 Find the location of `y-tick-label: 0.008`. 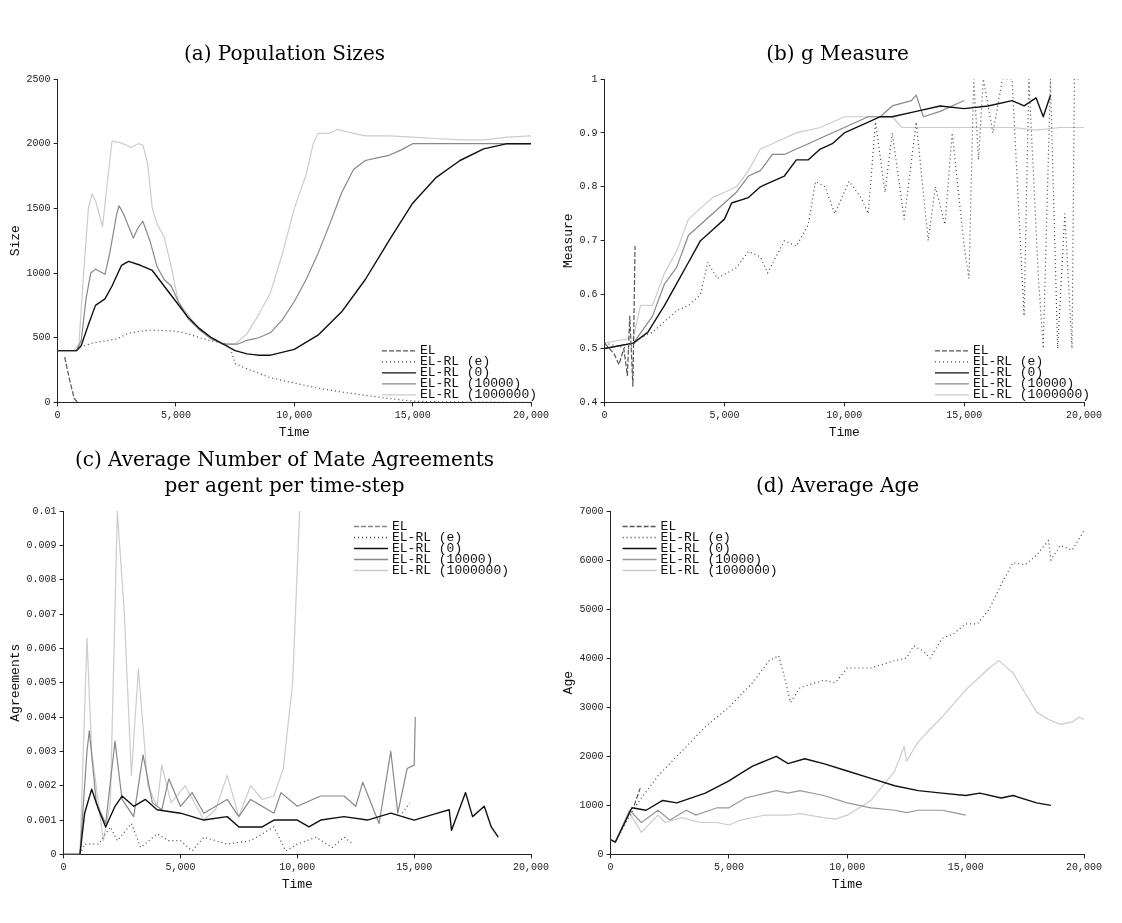

y-tick-label: 0.008 is located at coordinates (41, 580).